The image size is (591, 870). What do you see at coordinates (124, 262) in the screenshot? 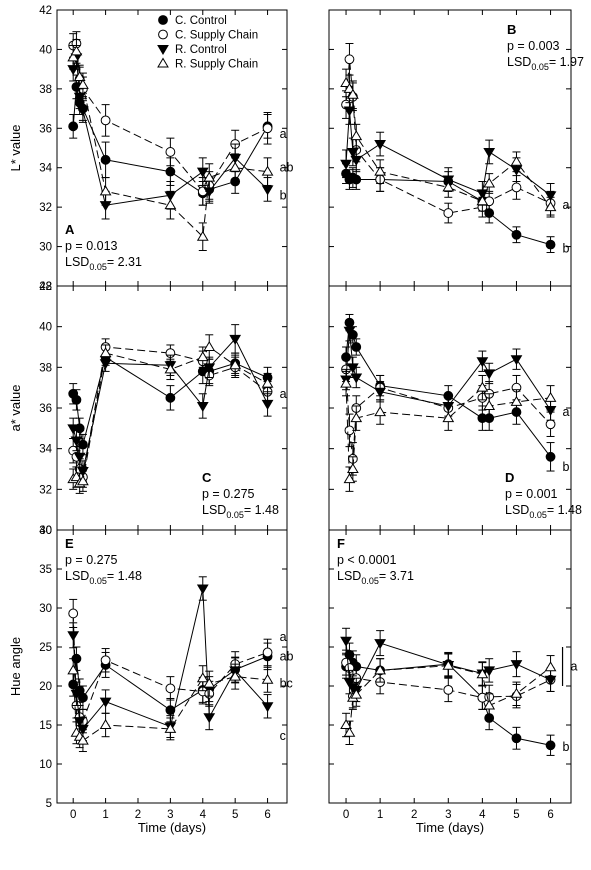
I see `lsd-value: = 2.31` at bounding box center [124, 262].